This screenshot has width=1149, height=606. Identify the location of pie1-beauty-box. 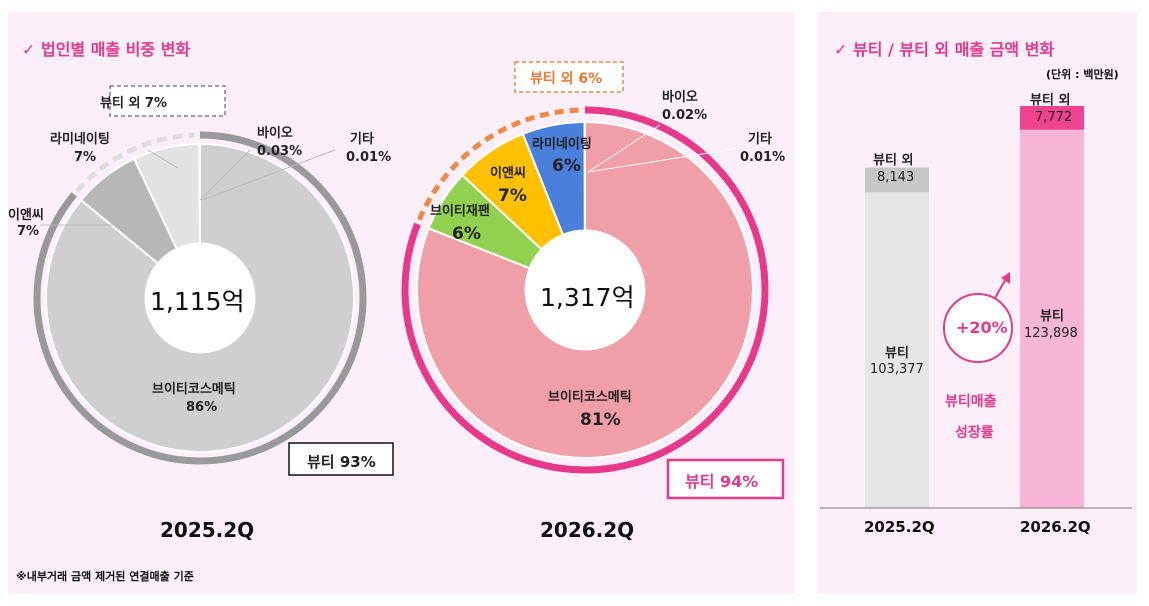
(341, 459).